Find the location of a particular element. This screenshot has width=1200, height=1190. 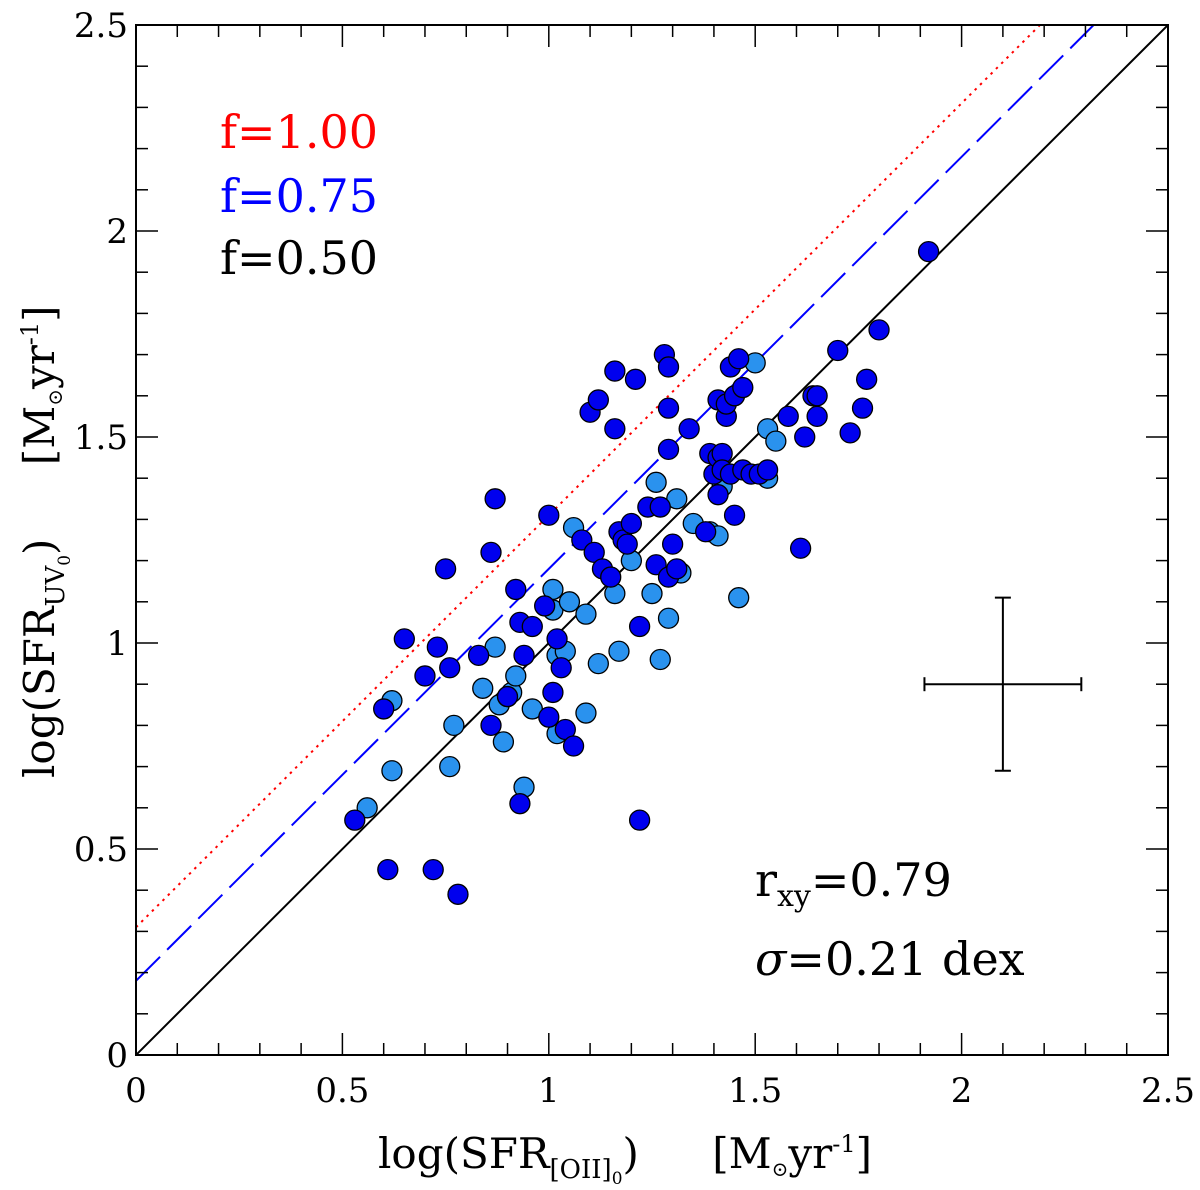

y-label-yr: yr is located at coordinates (39, 367).